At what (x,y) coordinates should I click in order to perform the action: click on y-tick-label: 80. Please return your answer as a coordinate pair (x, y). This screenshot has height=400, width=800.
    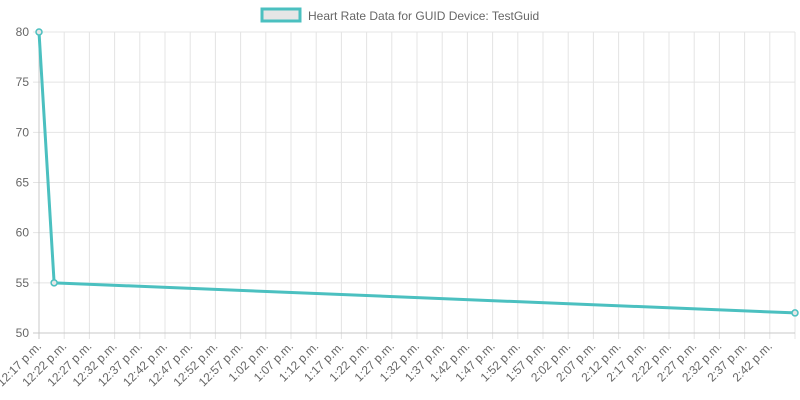
    Looking at the image, I should click on (23, 32).